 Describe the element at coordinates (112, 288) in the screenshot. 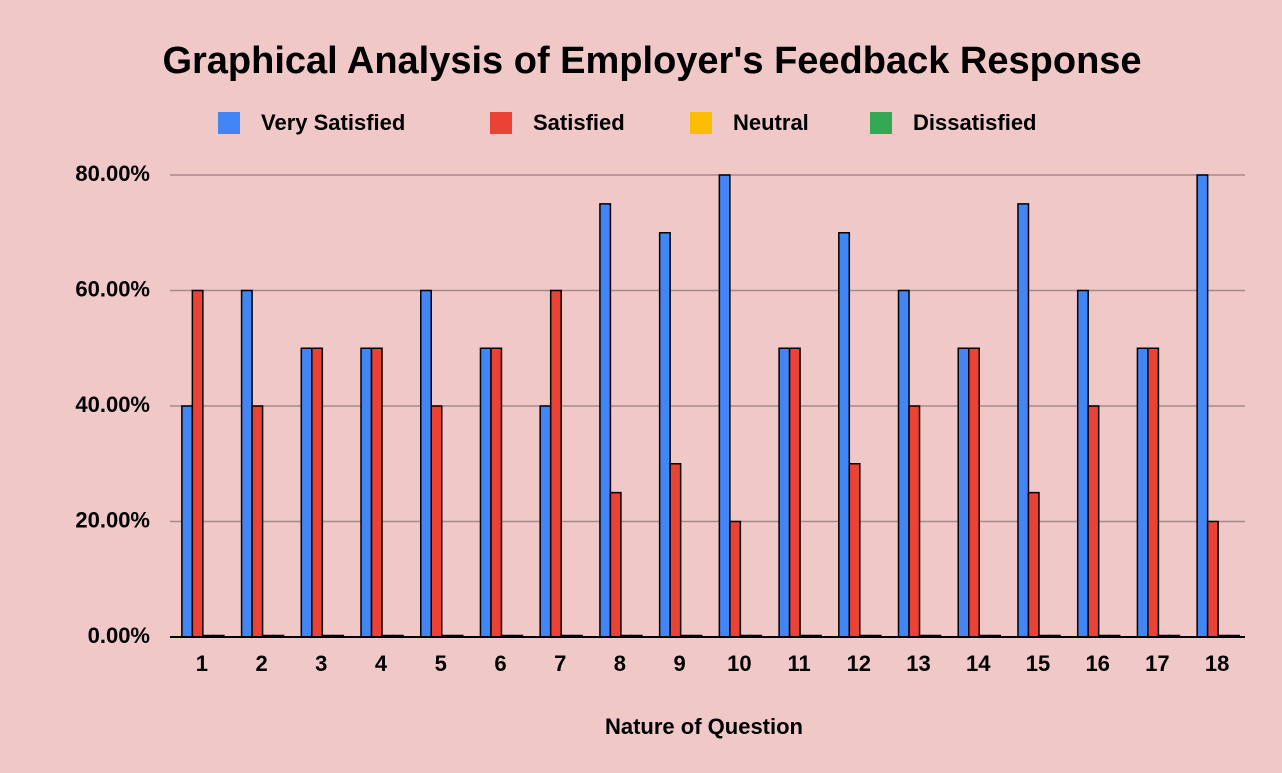

I see `y-tick-label: 60.00%` at that location.